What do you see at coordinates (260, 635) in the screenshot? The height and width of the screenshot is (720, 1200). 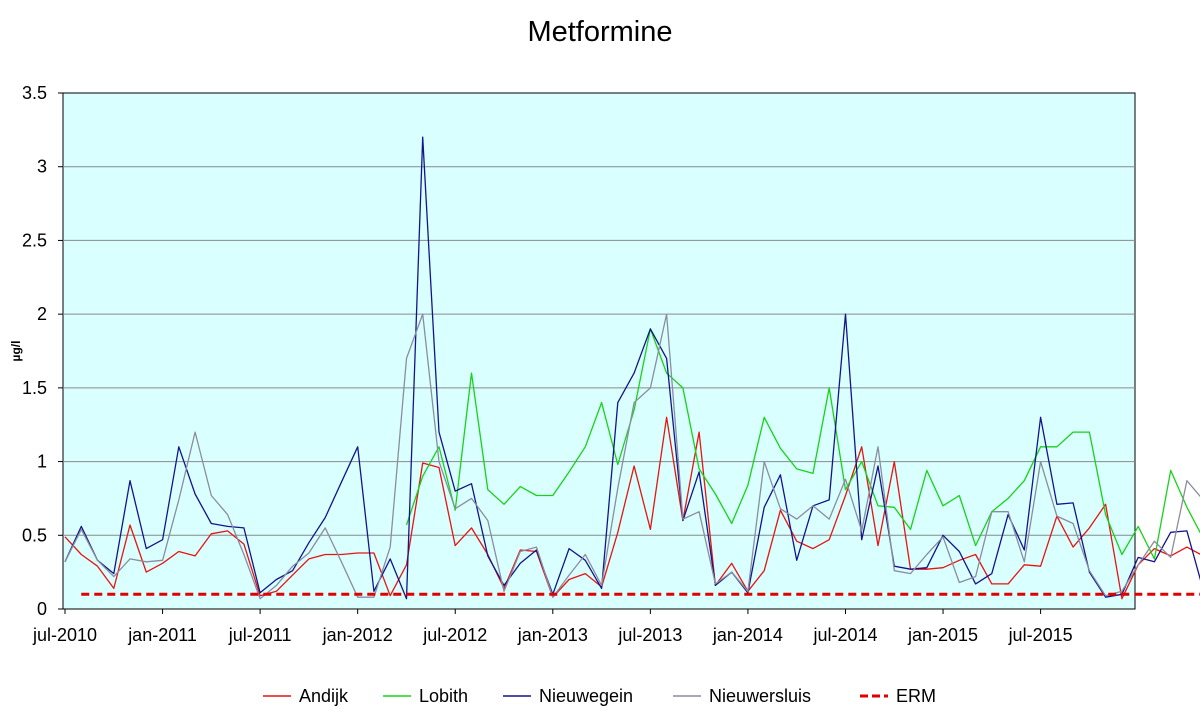 I see `x-tick-label: jul-2011` at bounding box center [260, 635].